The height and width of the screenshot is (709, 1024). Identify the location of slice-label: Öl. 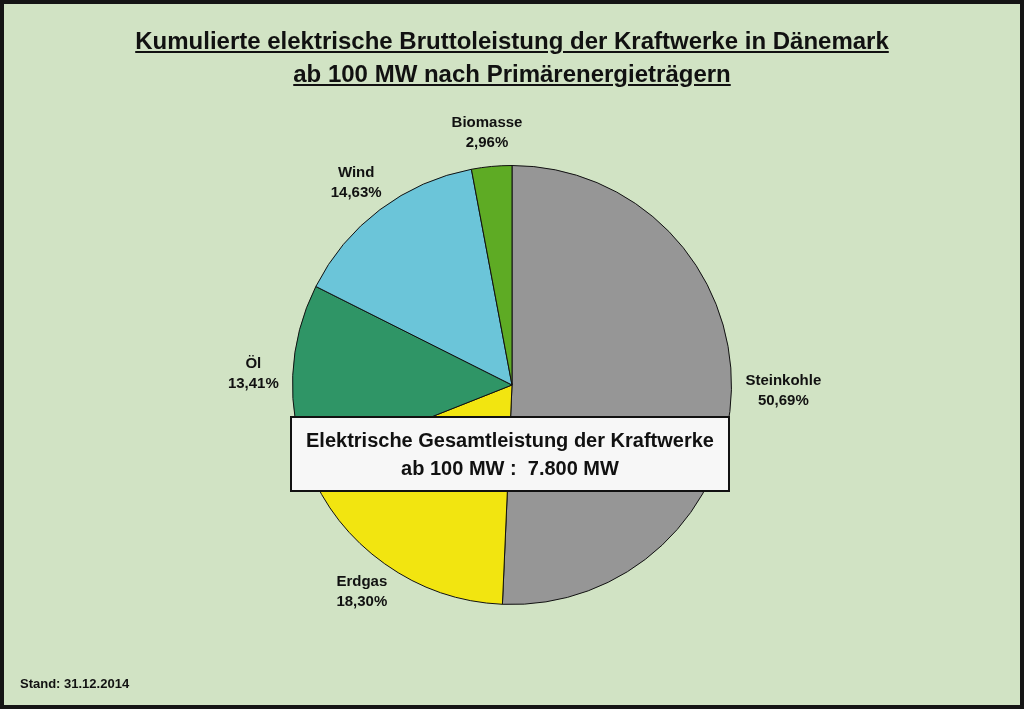
(253, 362).